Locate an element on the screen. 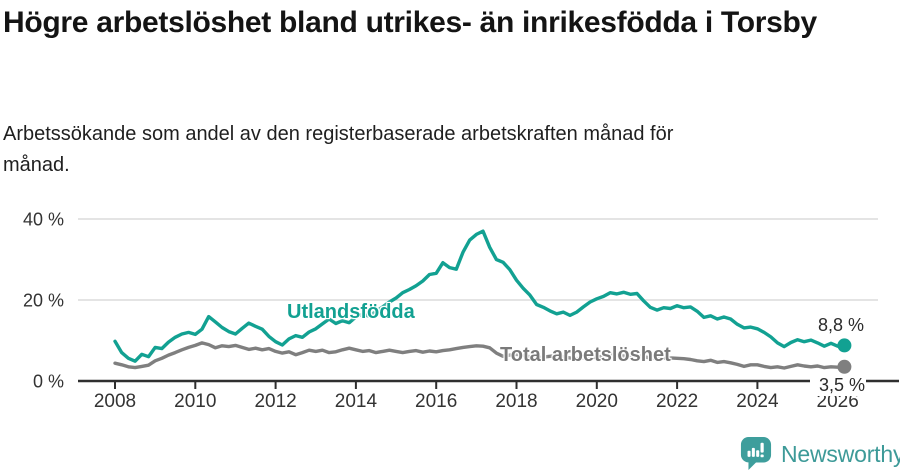  y-axis-tick-label: 40 % is located at coordinates (43, 220).